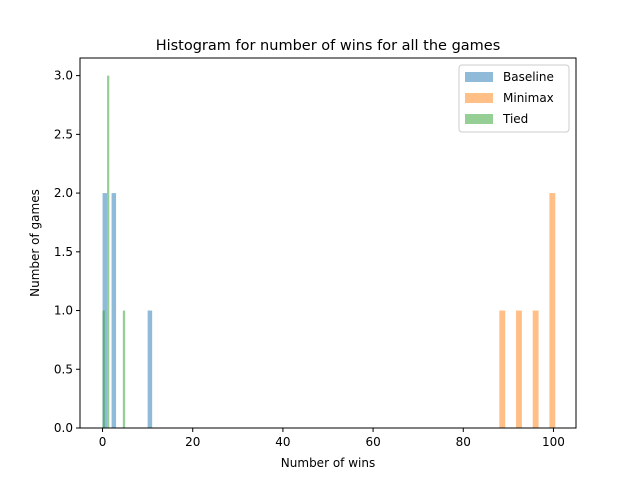 The image size is (640, 480). What do you see at coordinates (463, 442) in the screenshot?
I see `x-tick-label: 80` at bounding box center [463, 442].